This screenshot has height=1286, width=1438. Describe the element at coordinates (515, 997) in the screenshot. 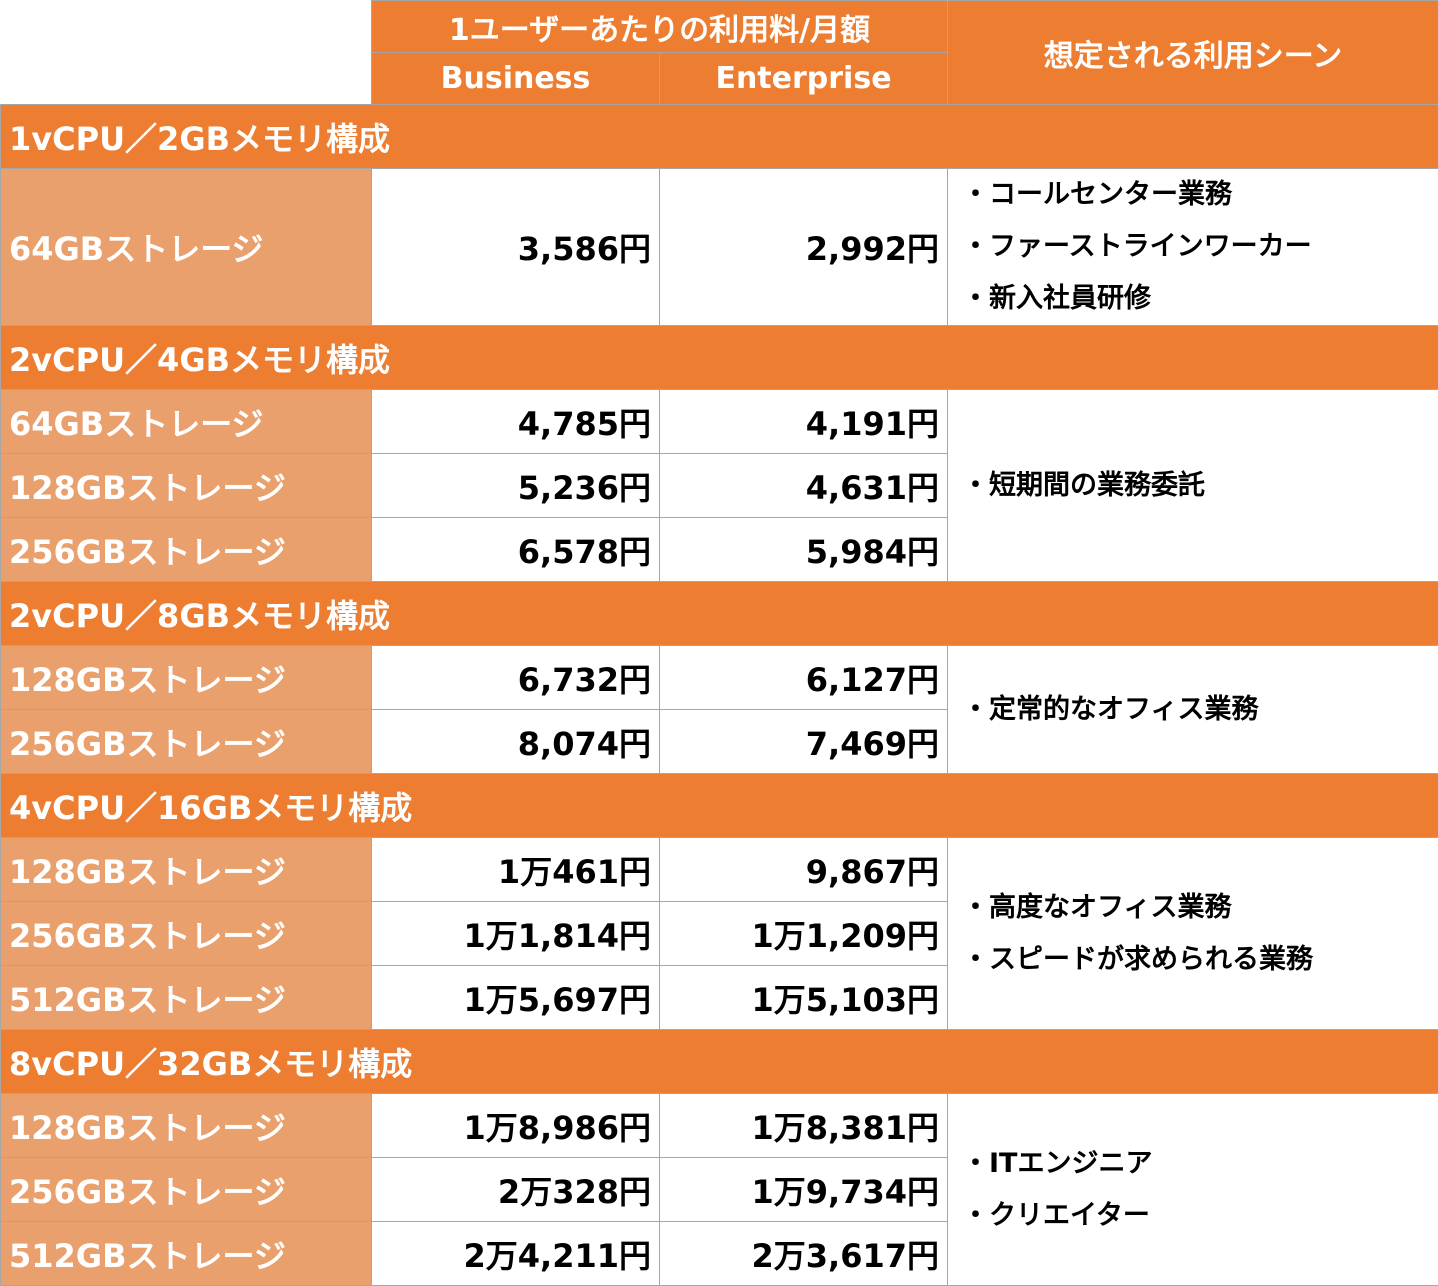

I see `business-price: 1万5,697円` at that location.